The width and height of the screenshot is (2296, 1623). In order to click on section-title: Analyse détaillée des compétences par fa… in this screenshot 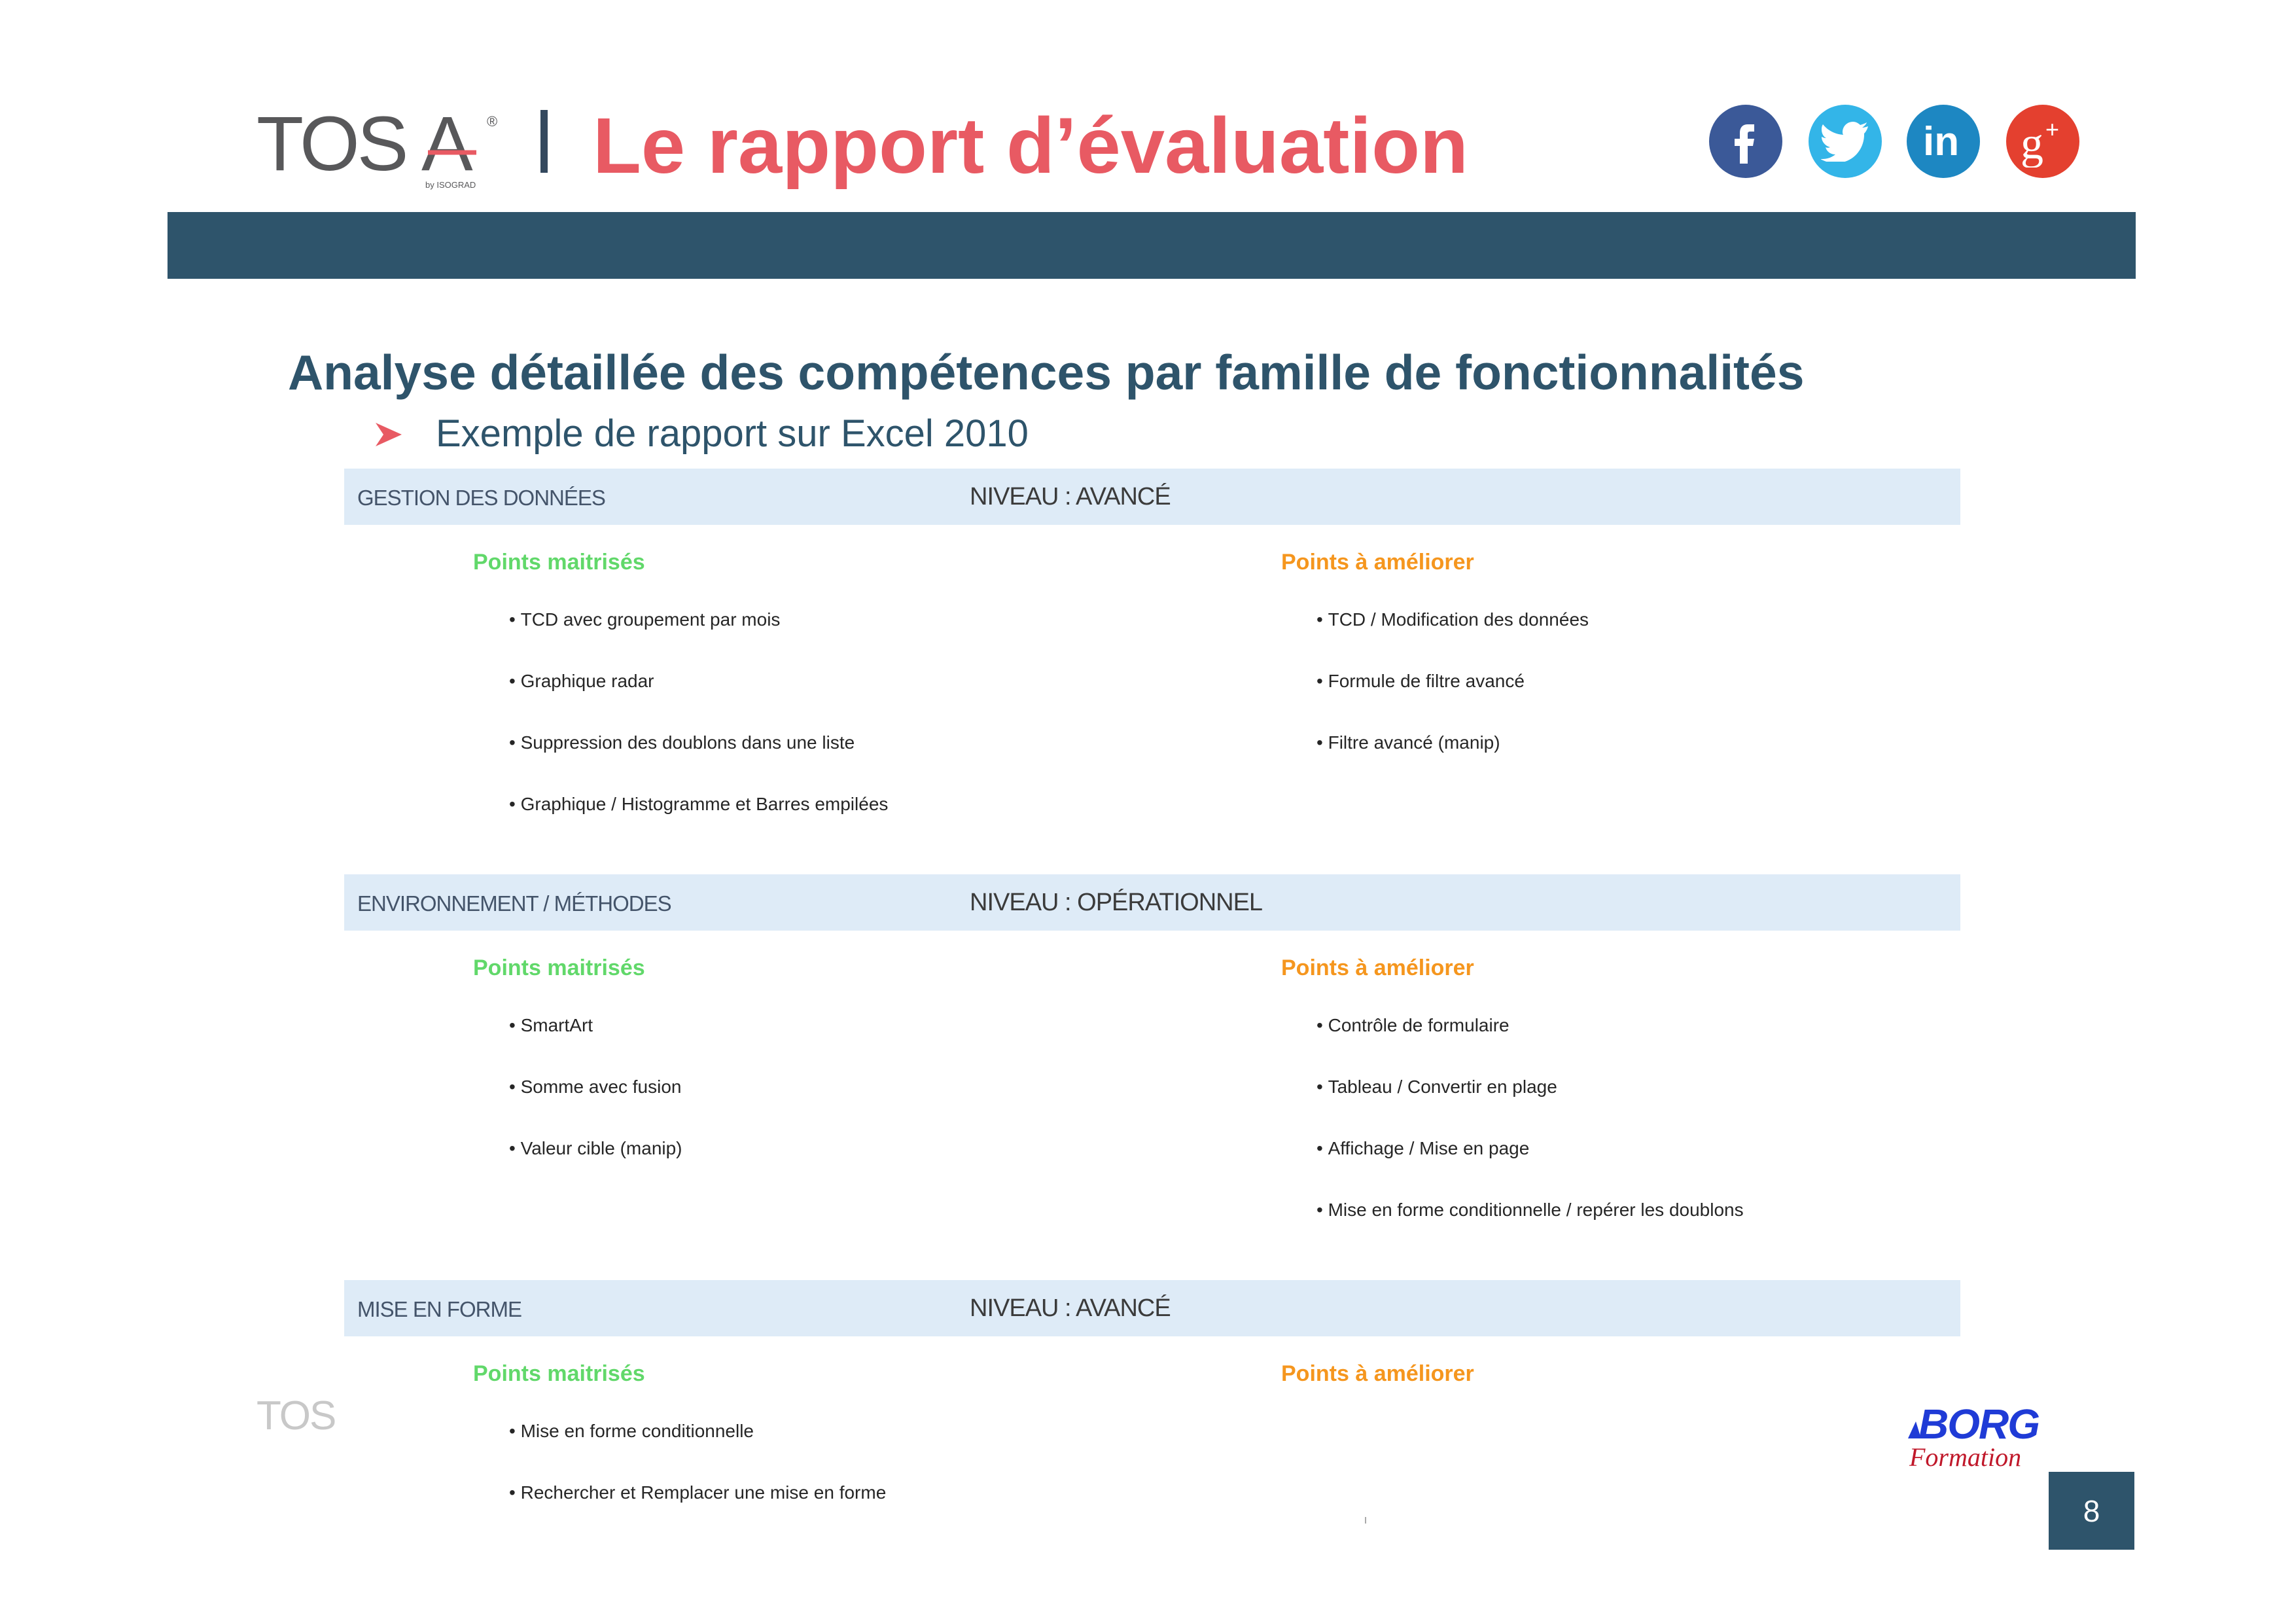, I will do `click(1046, 373)`.